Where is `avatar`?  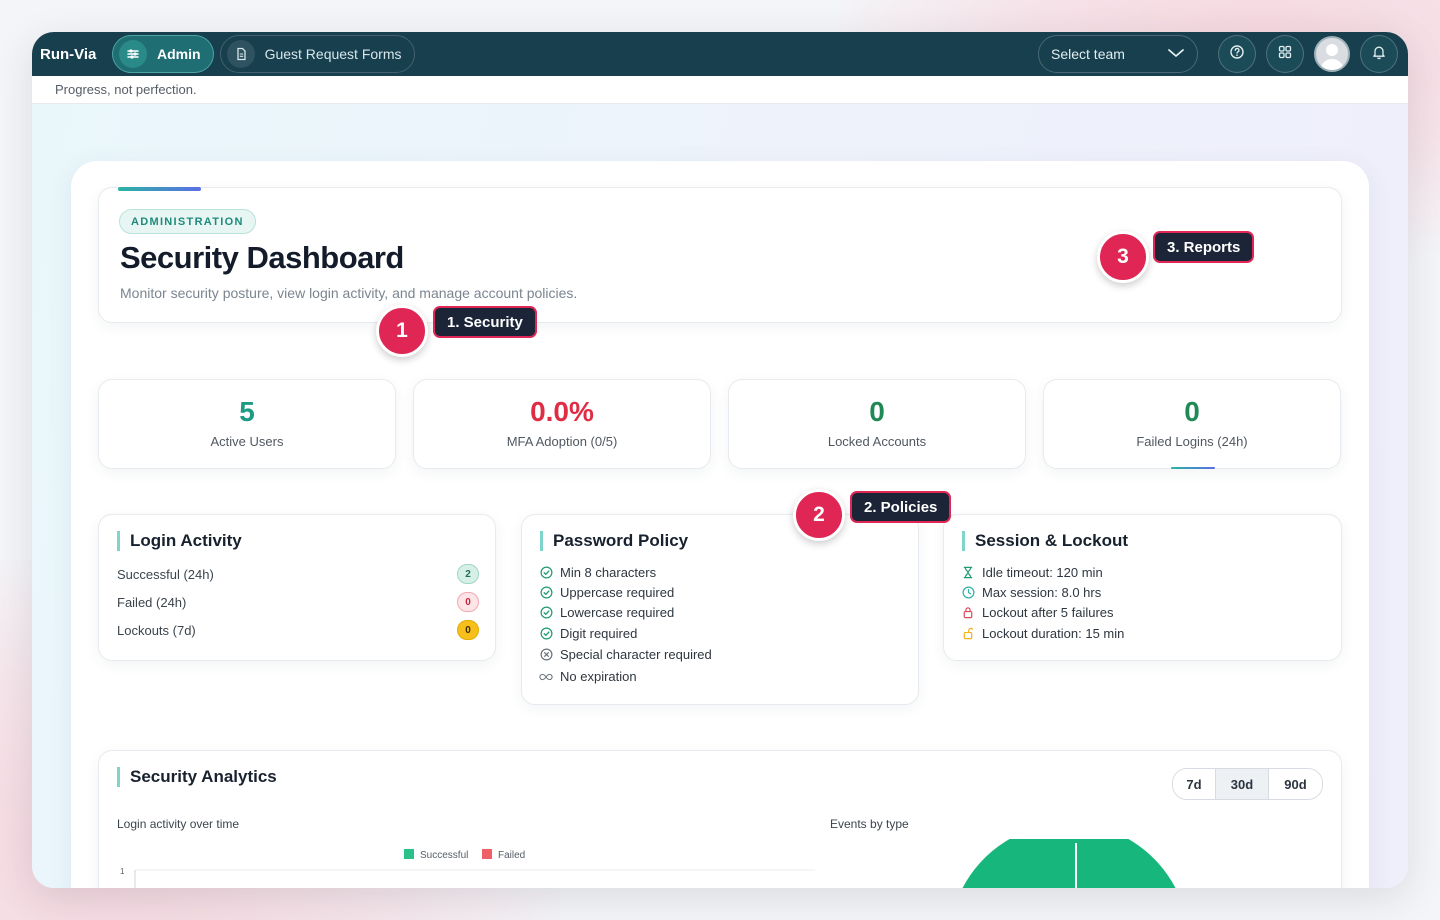
avatar is located at coordinates (1332, 54).